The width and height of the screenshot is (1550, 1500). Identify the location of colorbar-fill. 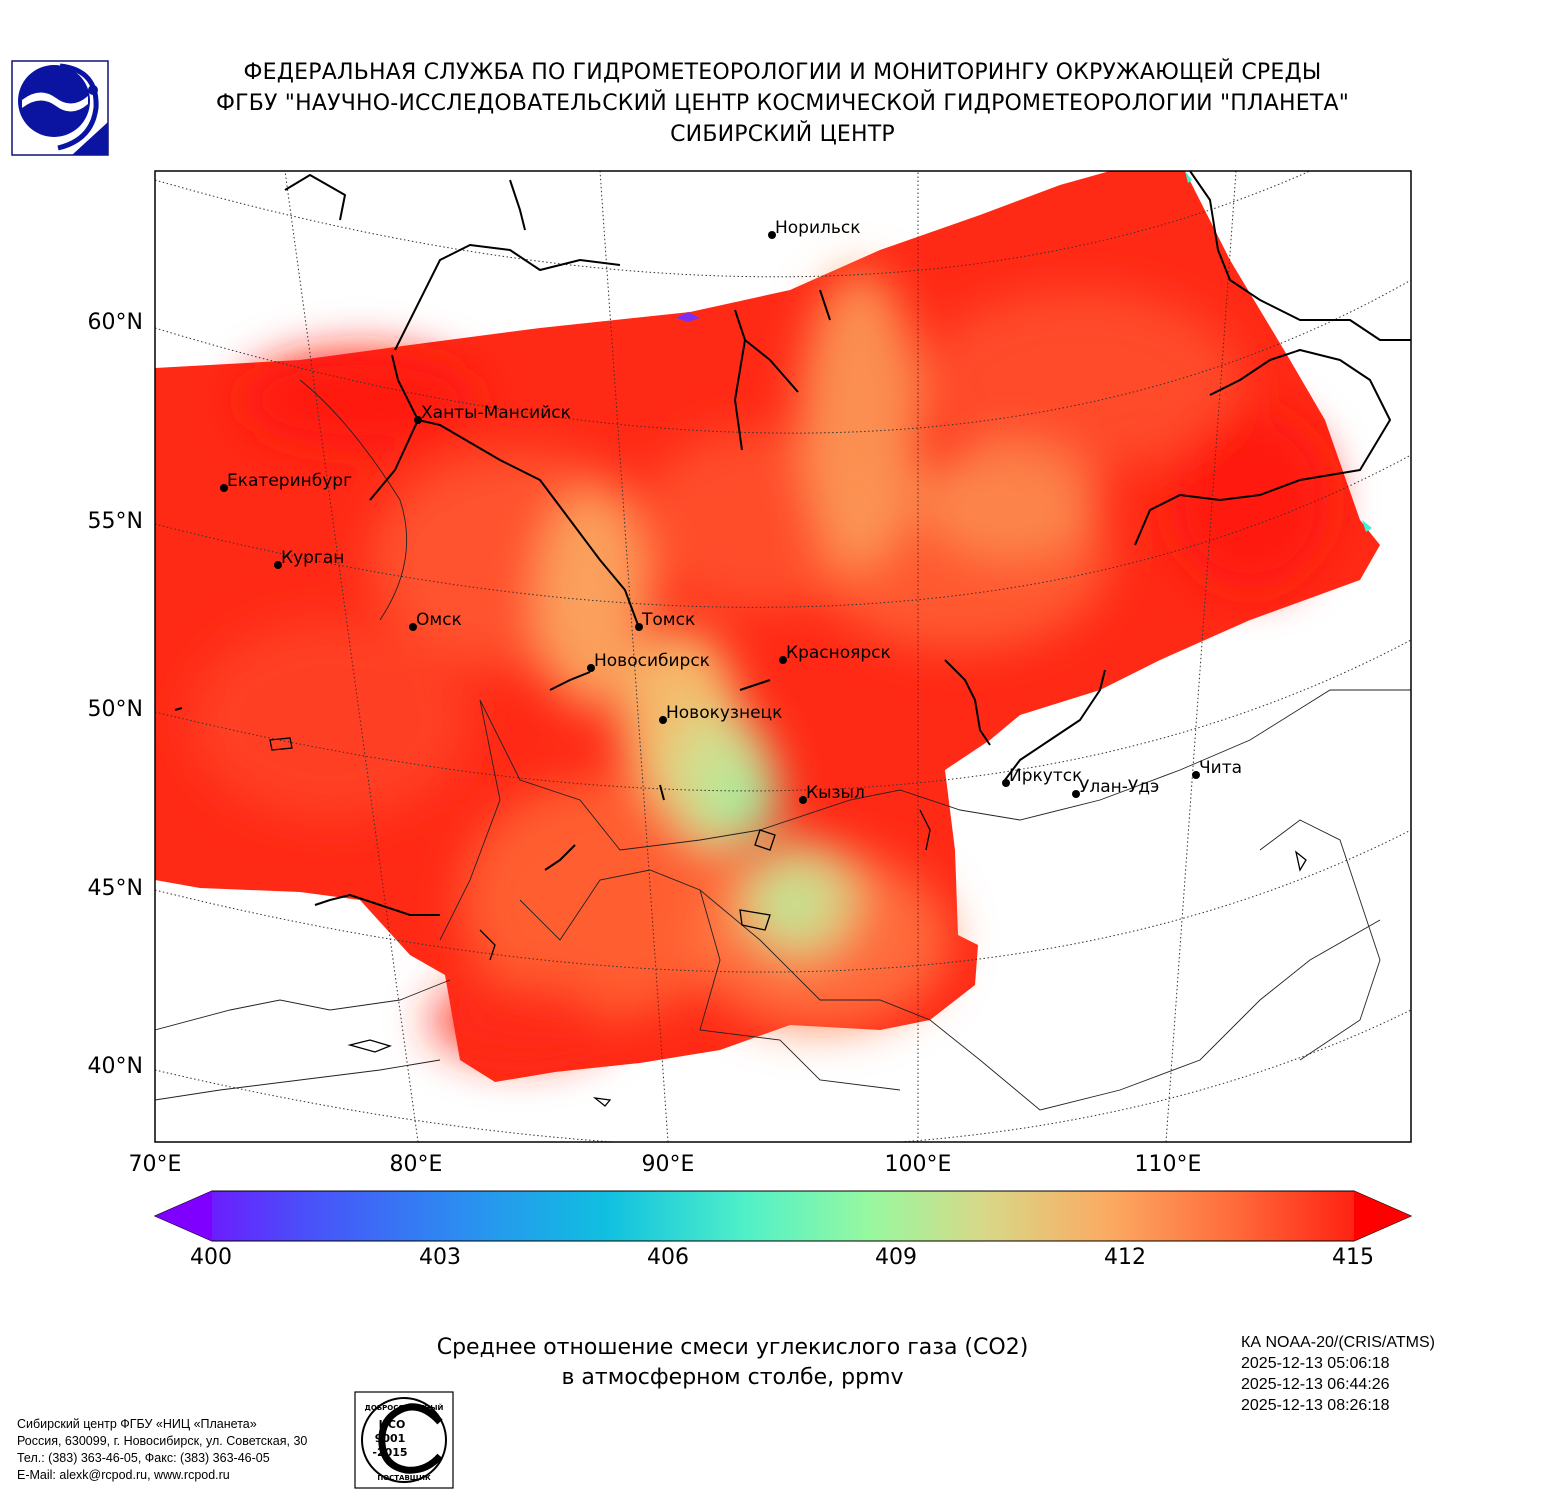
(783, 1216).